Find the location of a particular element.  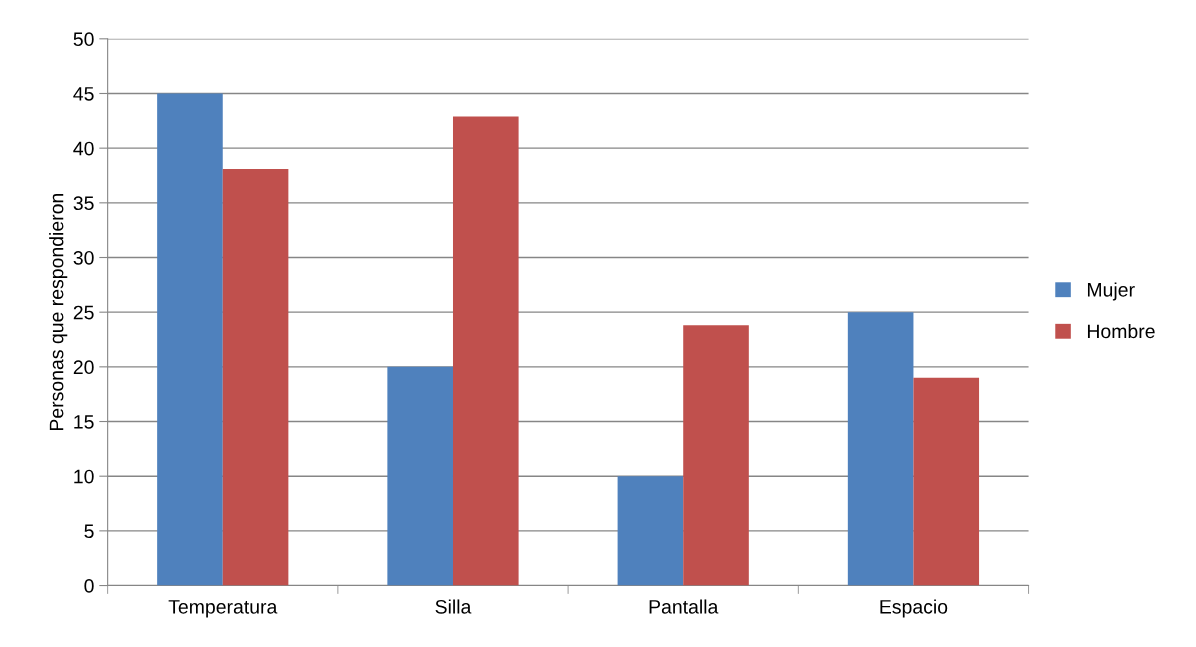

legend-label: Mujer is located at coordinates (1111, 291).